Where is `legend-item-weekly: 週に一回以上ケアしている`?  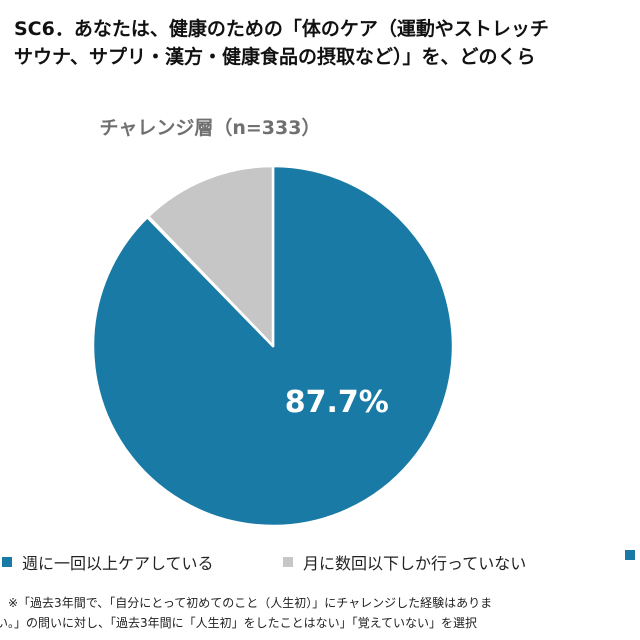
legend-item-weekly: 週に一回以上ケアしている is located at coordinates (108, 562).